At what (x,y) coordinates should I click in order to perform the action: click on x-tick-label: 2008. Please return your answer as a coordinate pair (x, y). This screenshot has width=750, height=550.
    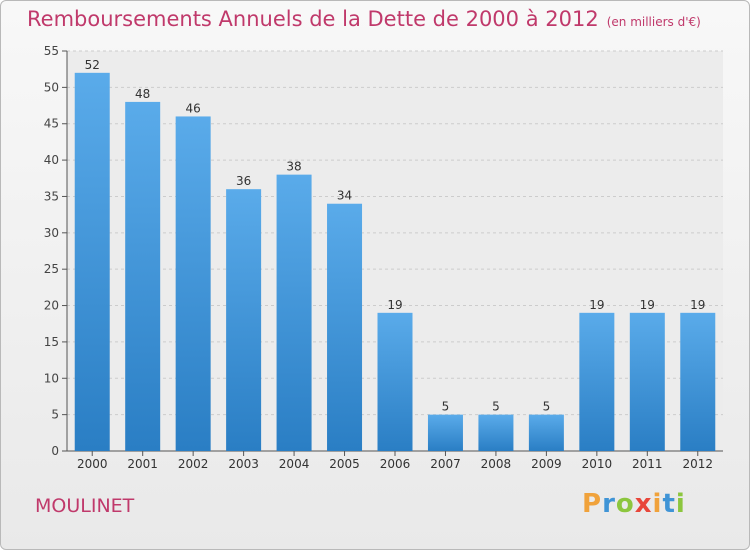
    Looking at the image, I should click on (496, 464).